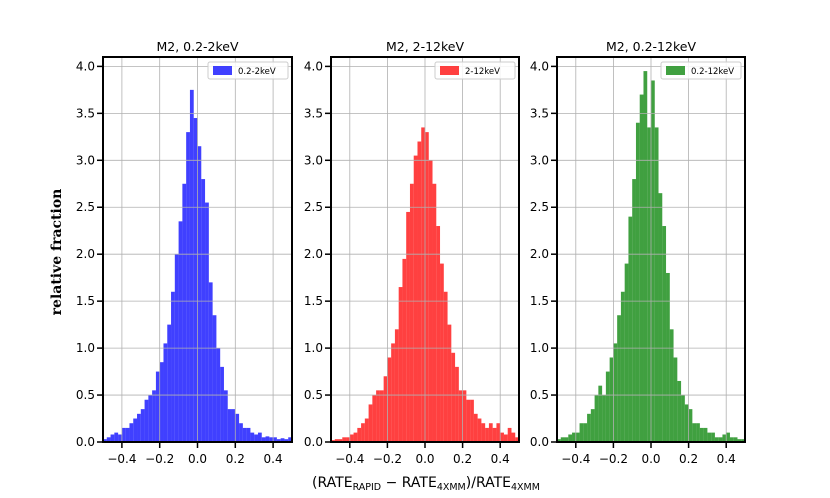  I want to click on x-tick-label: 0.2, so click(462, 459).